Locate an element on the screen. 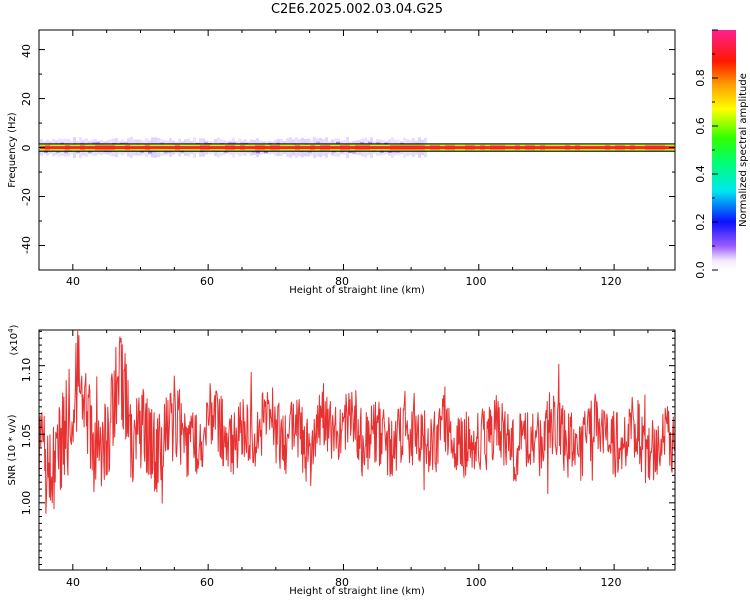 Image resolution: width=750 pixels, height=600 pixels. y-axis-label: SNR (10 * v/v) is located at coordinates (12, 449).